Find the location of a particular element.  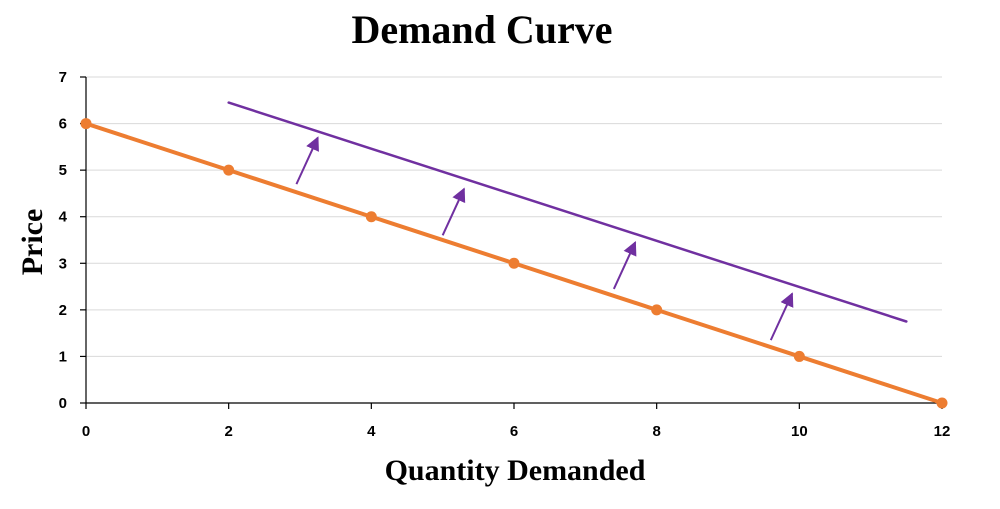

x-tick-label: 6 is located at coordinates (514, 431).